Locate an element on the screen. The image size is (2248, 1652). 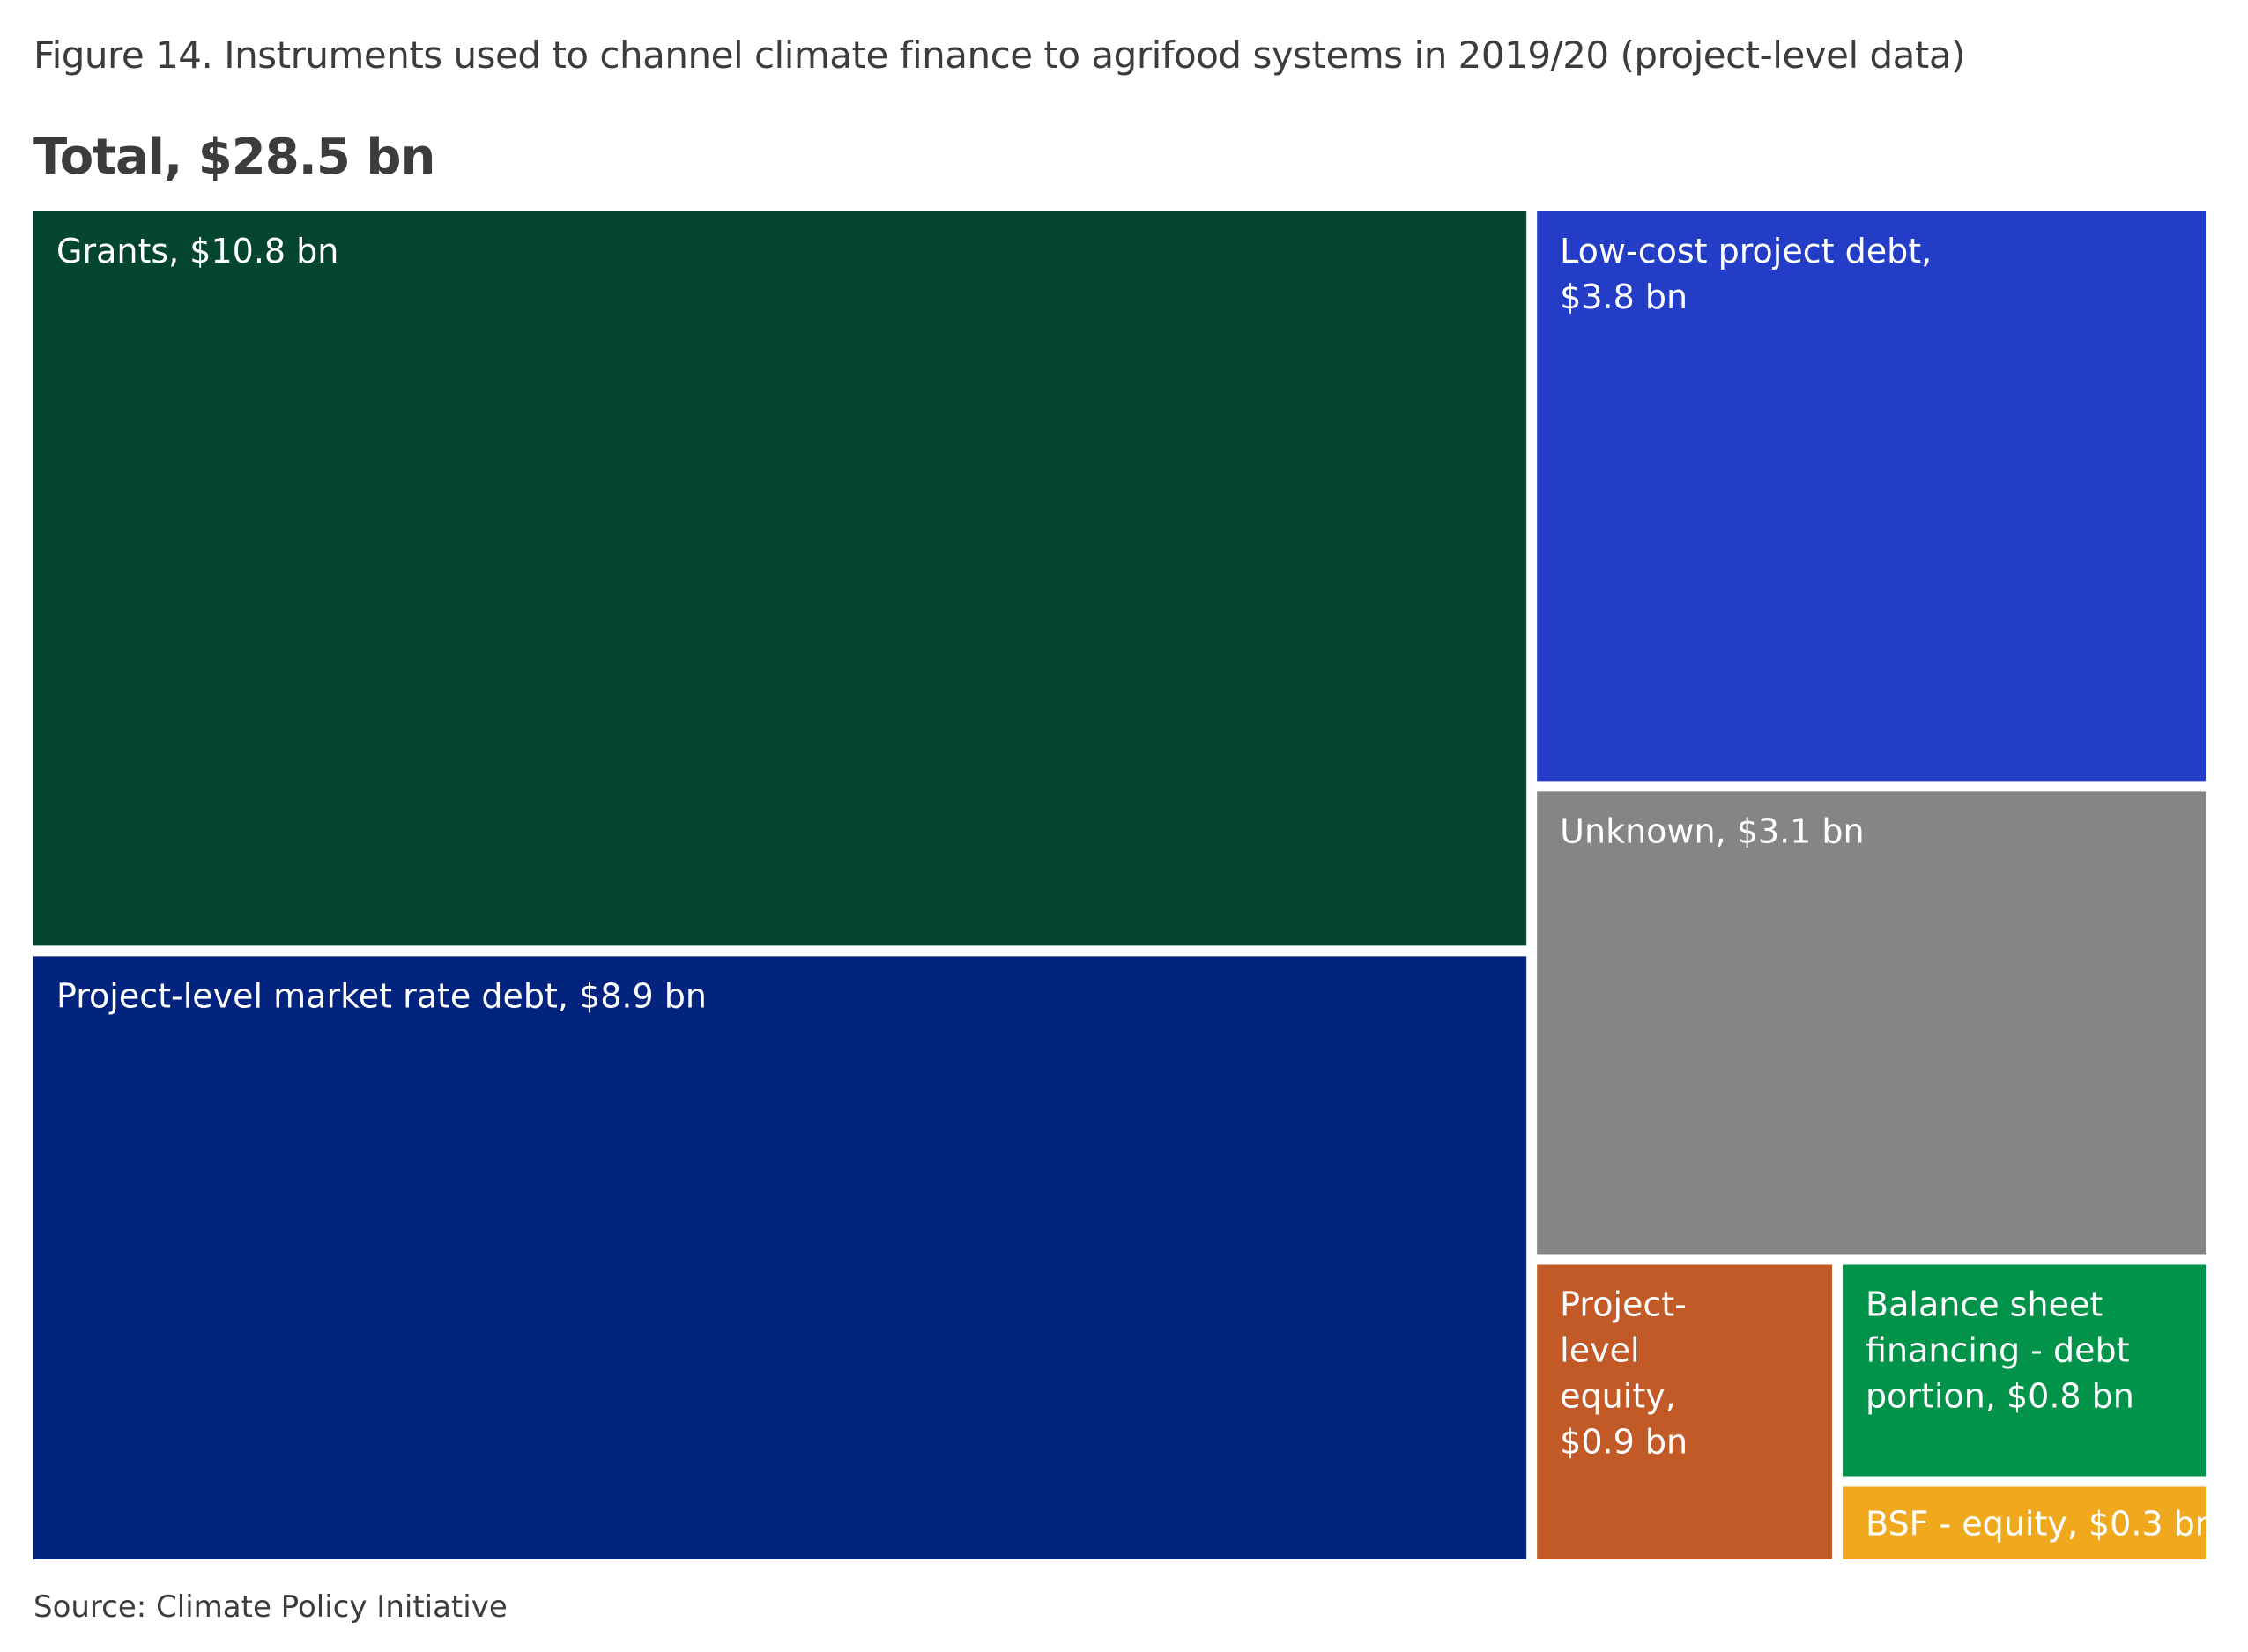
tile-bsf-equity is located at coordinates (2024, 1522).